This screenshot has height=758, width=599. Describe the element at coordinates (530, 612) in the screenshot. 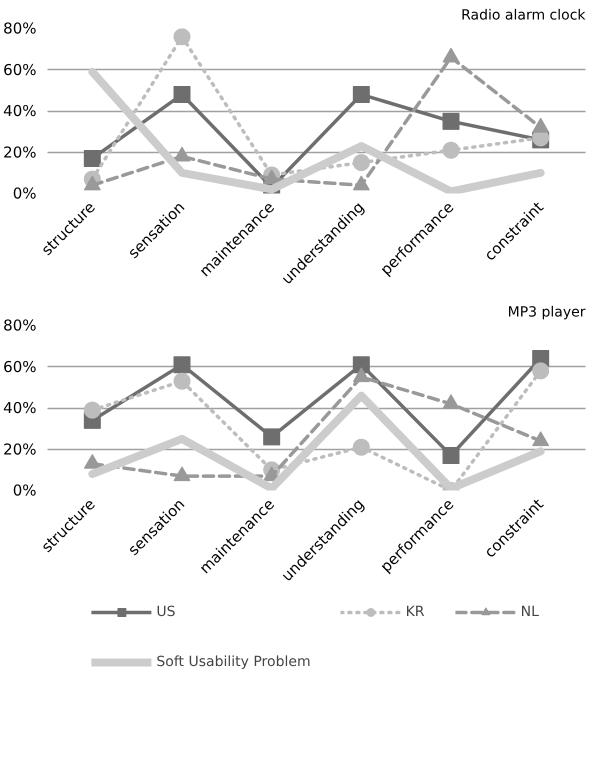

I see `legend-label: NL` at that location.